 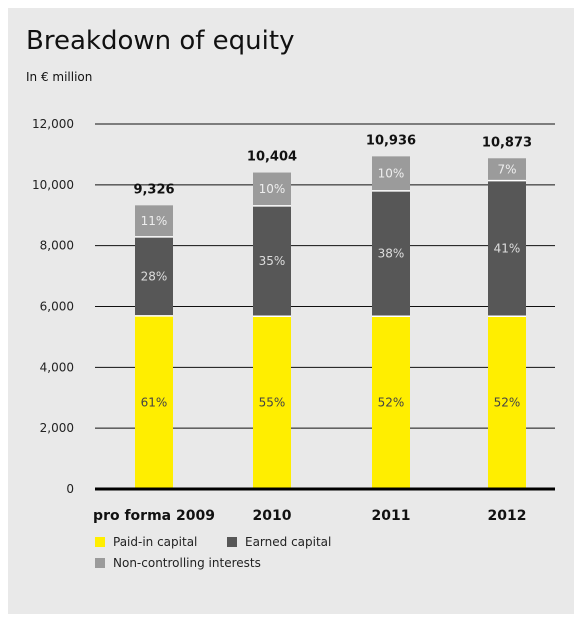 What do you see at coordinates (57, 428) in the screenshot?
I see `y-tick-label: 2,000` at bounding box center [57, 428].